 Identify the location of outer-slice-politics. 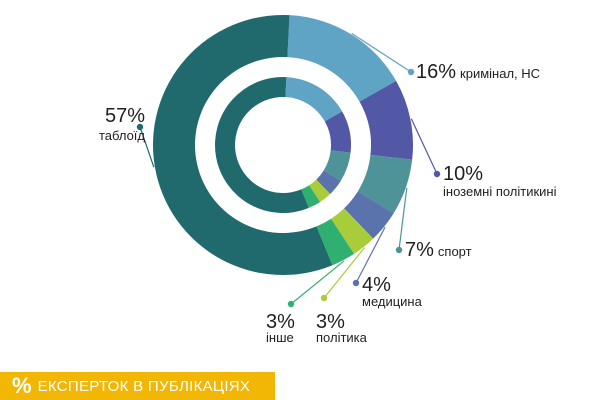
(352, 231).